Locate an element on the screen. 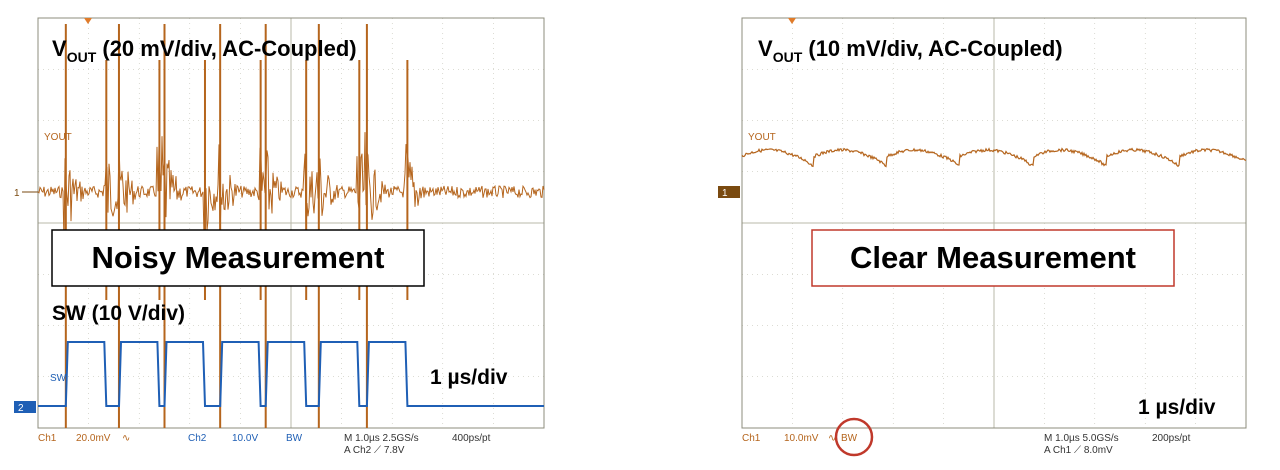 The image size is (1280, 470). left-status-bw: BW is located at coordinates (294, 438).